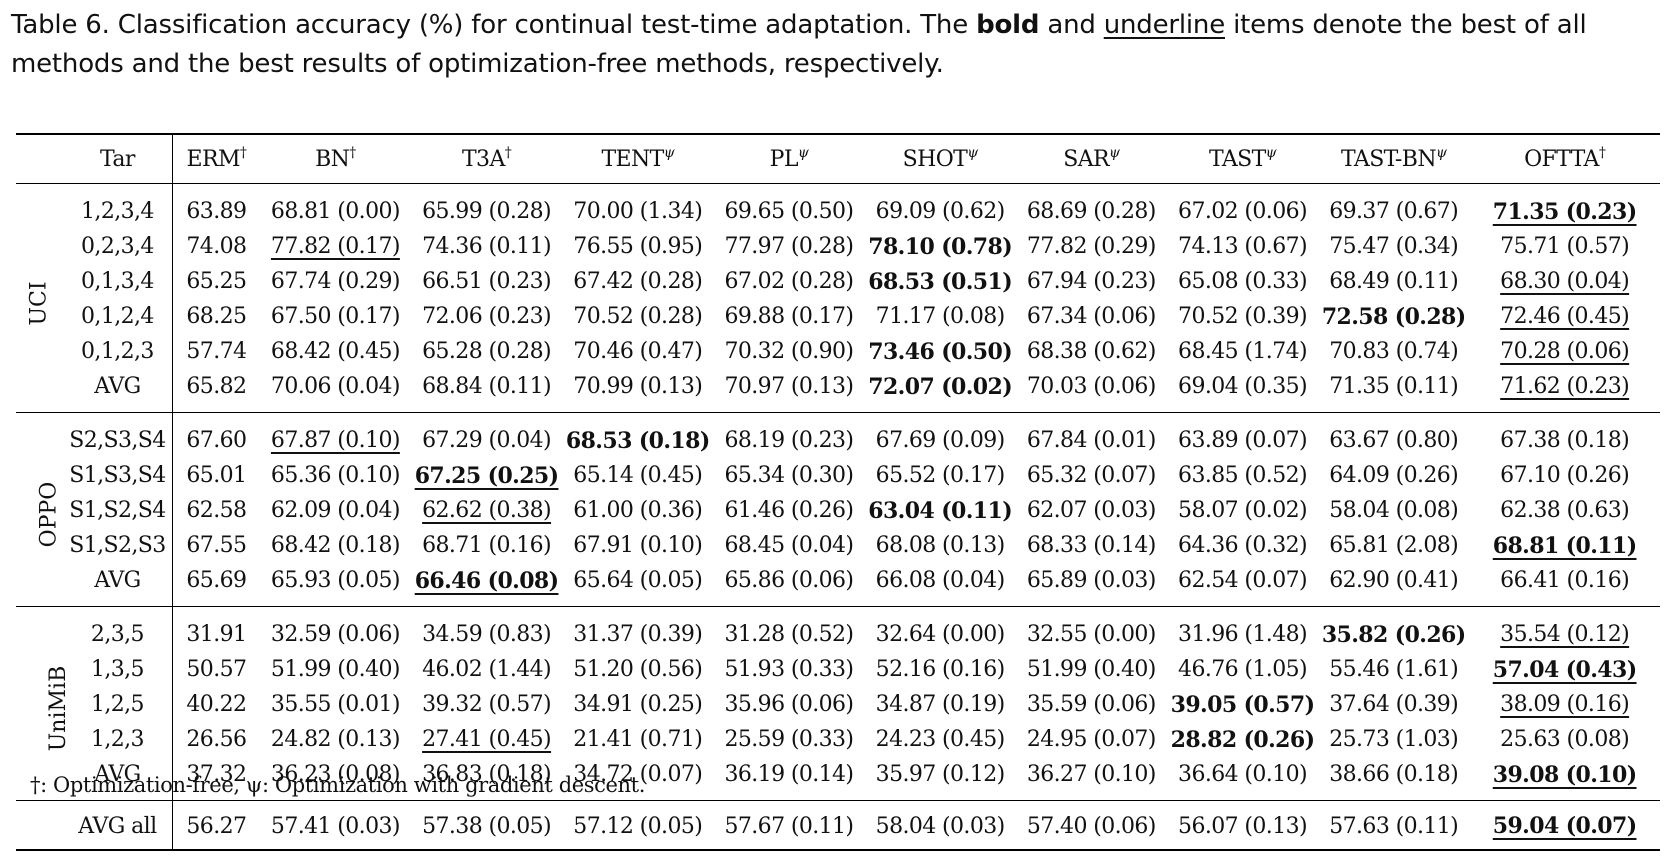 The height and width of the screenshot is (862, 1674). What do you see at coordinates (1091, 281) in the screenshot?
I see `cell-value: 67.94 (0.23)` at bounding box center [1091, 281].